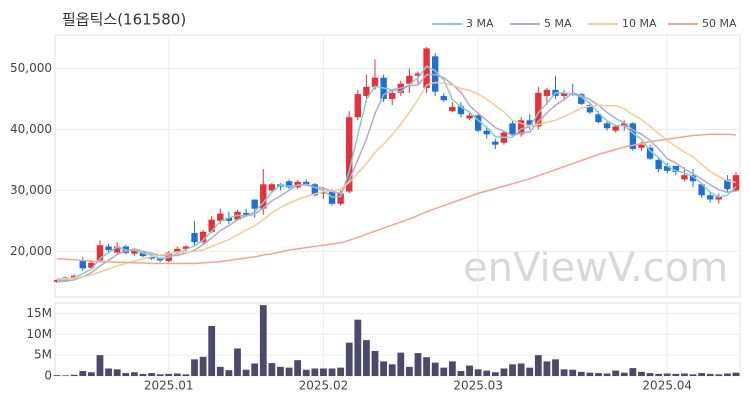 Image resolution: width=750 pixels, height=400 pixels. I want to click on y-tick-label: 50,000, so click(31, 68).